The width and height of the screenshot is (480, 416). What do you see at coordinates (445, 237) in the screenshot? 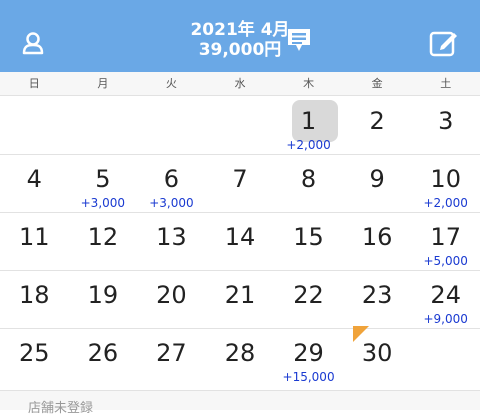
I see `day-number: 17` at bounding box center [445, 237].